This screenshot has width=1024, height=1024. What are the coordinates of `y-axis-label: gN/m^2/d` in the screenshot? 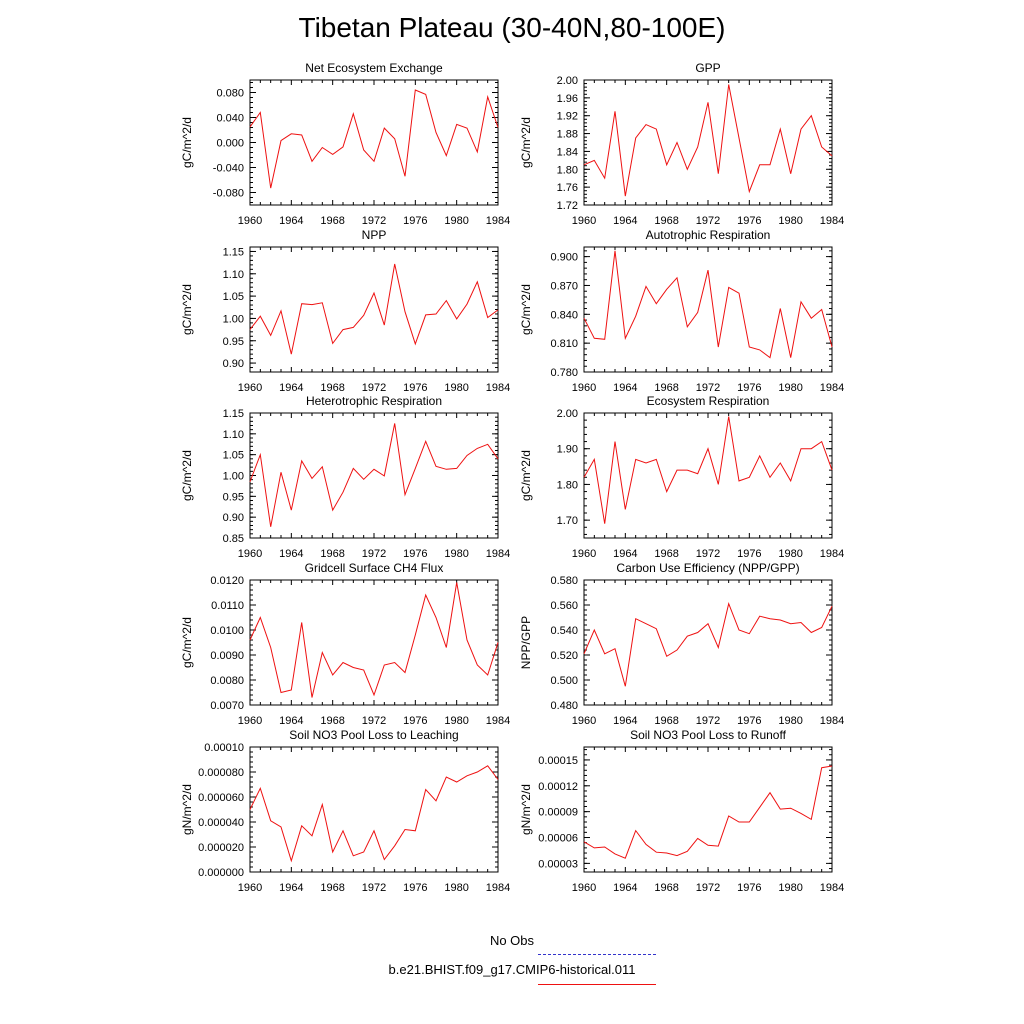 It's located at (526, 809).